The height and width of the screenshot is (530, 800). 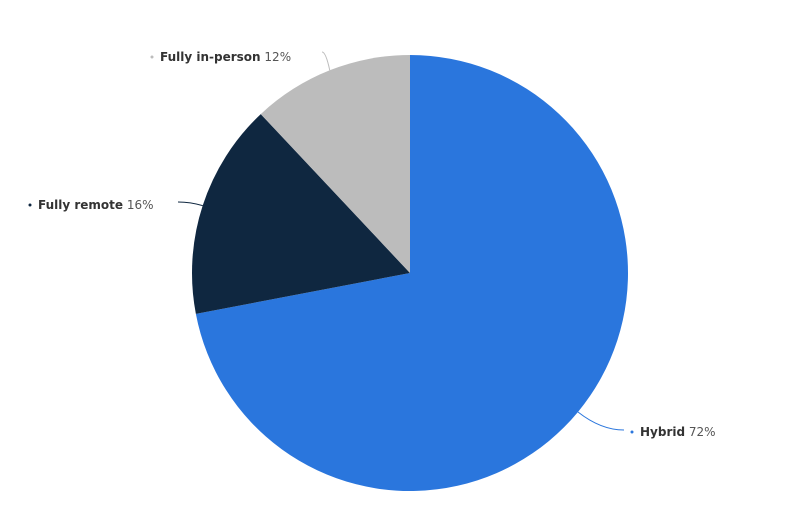 I want to click on data-label: Hybrid 72%, so click(x=678, y=432).